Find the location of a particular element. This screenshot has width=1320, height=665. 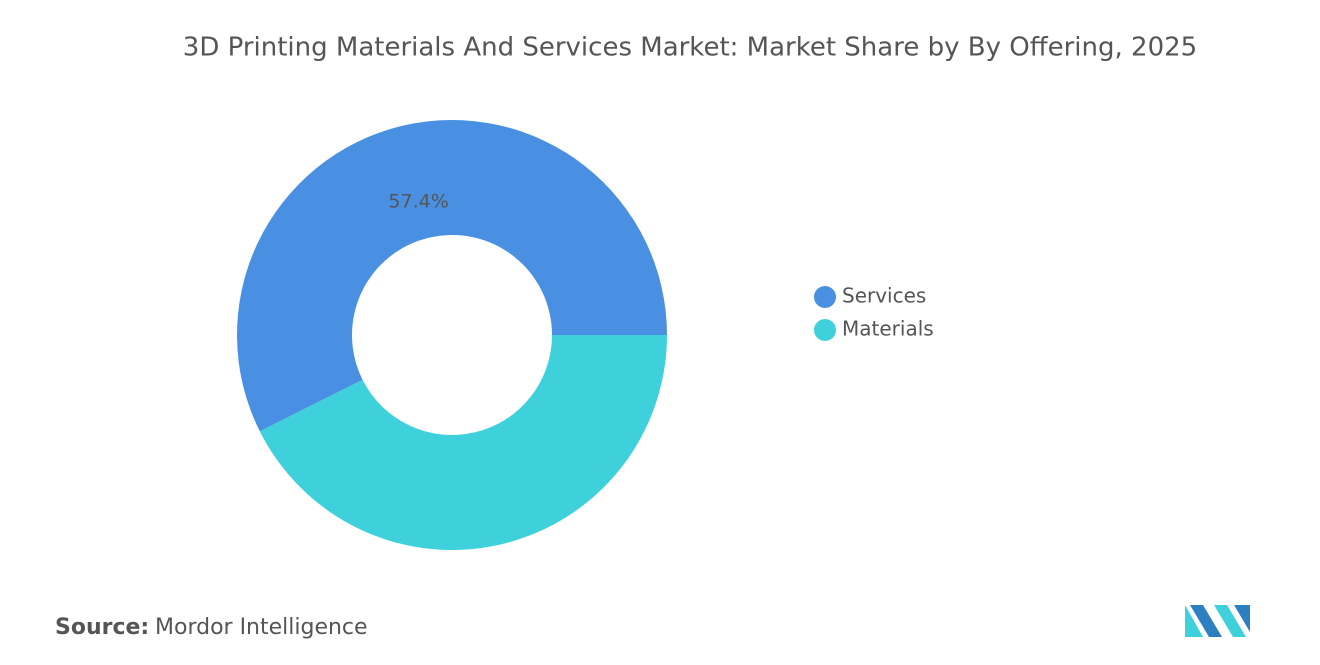

source-label: Source: is located at coordinates (102, 627).